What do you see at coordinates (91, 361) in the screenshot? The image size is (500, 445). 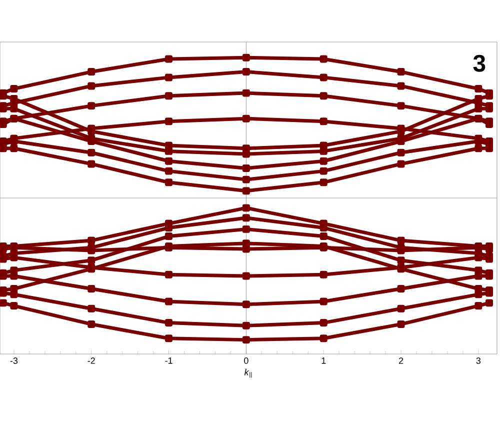 I see `x-tick-label: -2` at bounding box center [91, 361].